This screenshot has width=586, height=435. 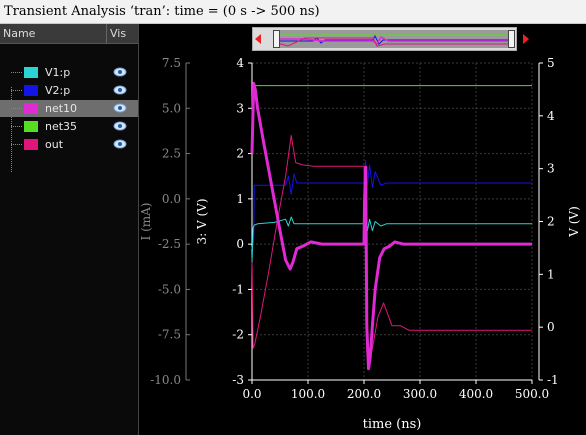 I want to click on scroll-right-arrow-icon, so click(x=526, y=39).